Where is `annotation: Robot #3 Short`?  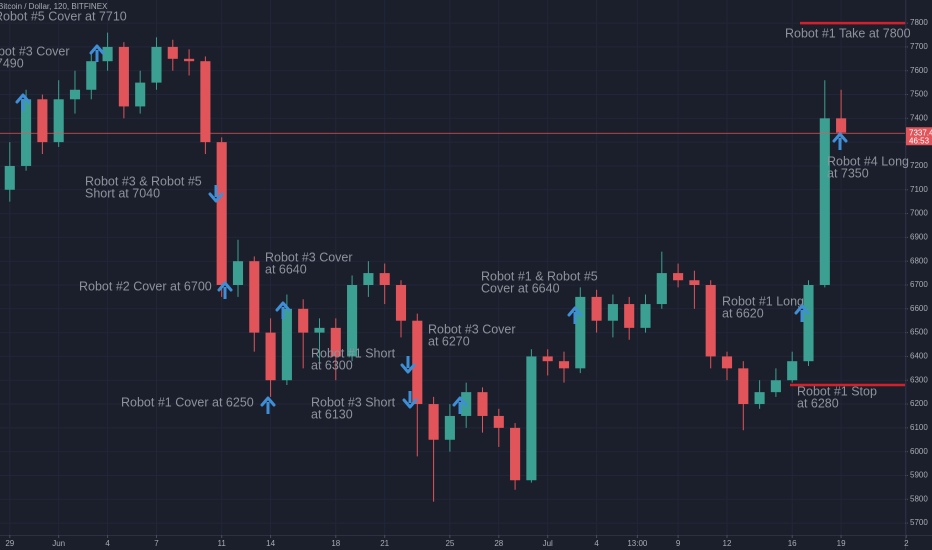
annotation: Robot #3 Short is located at coordinates (353, 402).